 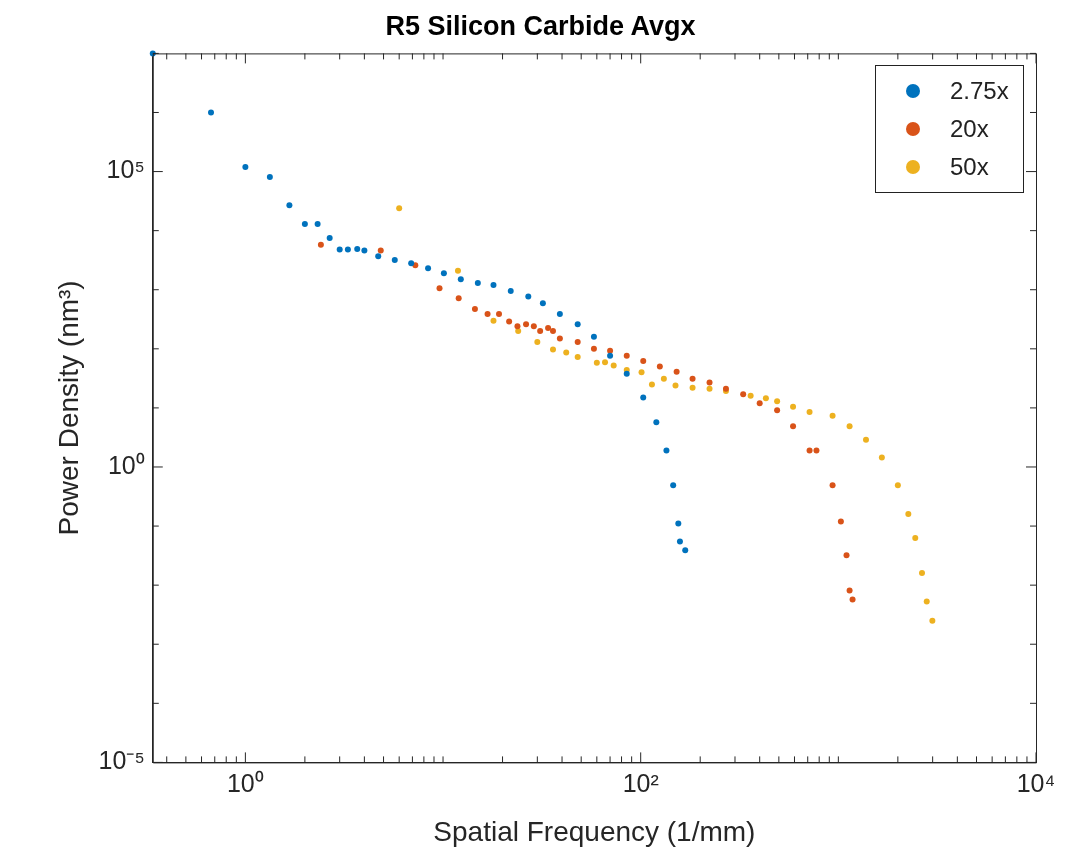 What do you see at coordinates (979, 91) in the screenshot?
I see `legend-label: 2.75x` at bounding box center [979, 91].